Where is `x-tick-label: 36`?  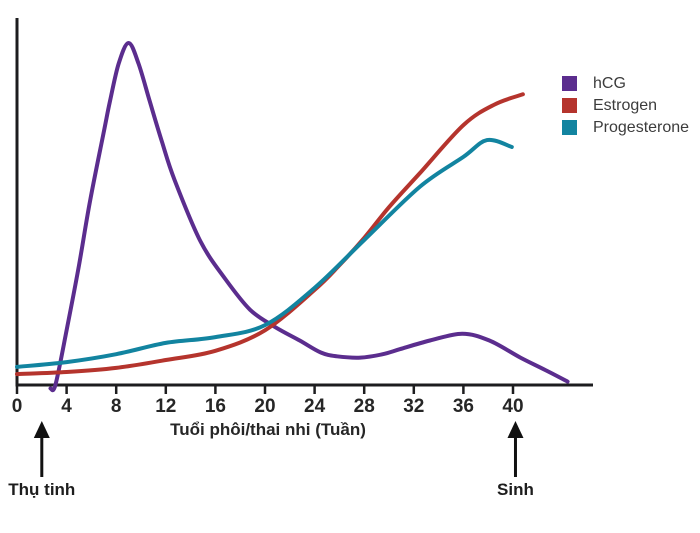 x-tick-label: 36 is located at coordinates (463, 406).